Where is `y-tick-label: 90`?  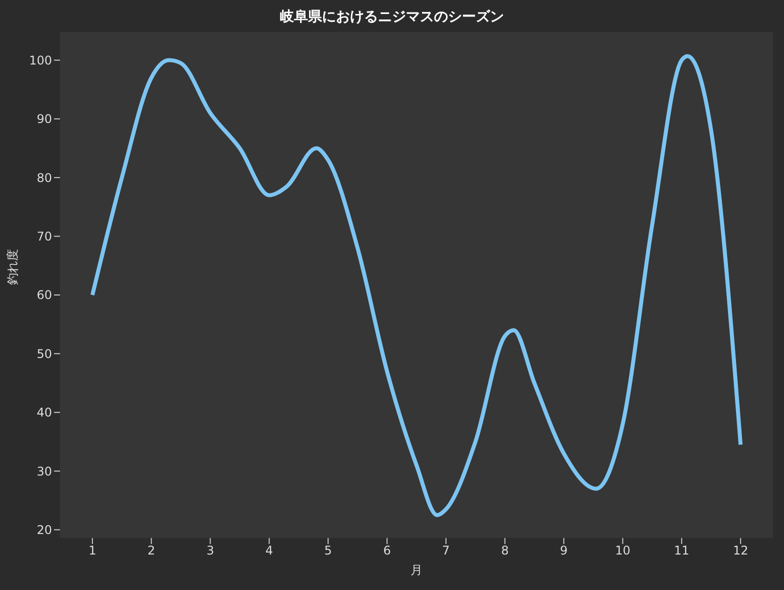
y-tick-label: 90 is located at coordinates (44, 119).